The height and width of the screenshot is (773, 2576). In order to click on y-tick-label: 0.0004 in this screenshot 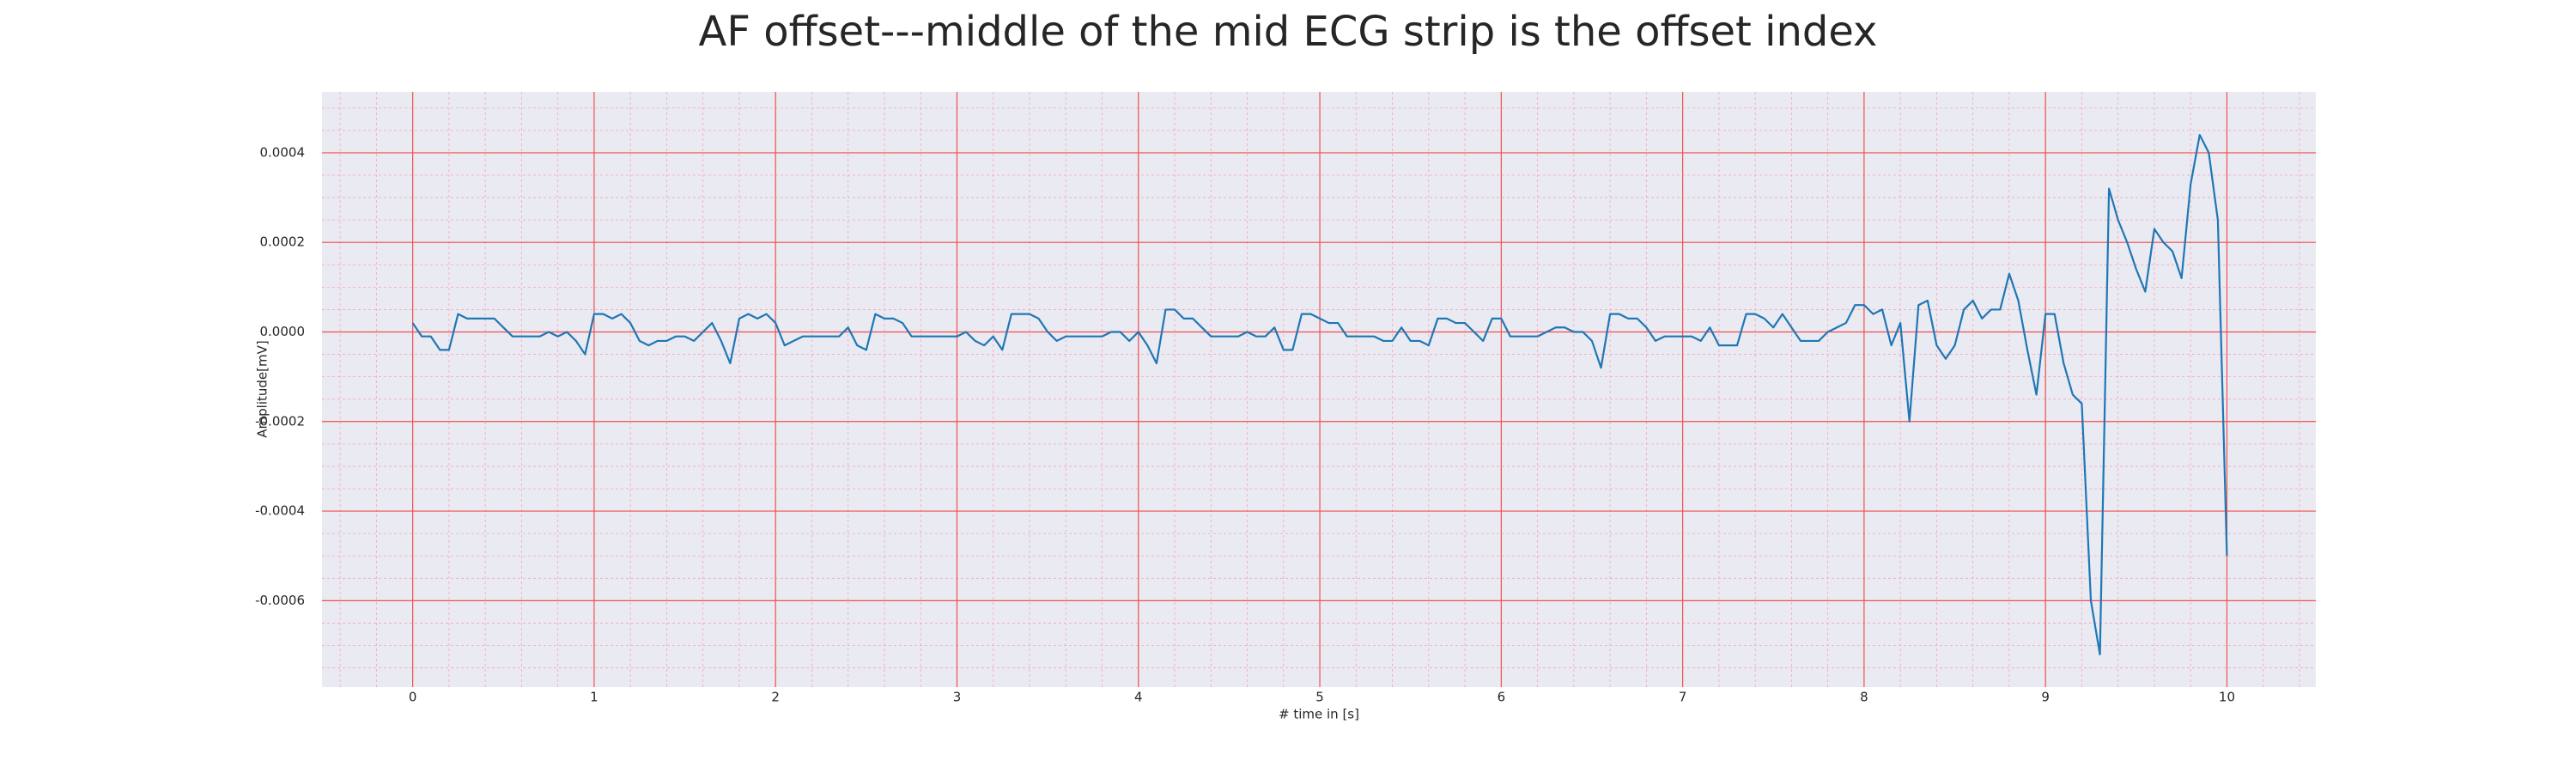, I will do `click(283, 152)`.